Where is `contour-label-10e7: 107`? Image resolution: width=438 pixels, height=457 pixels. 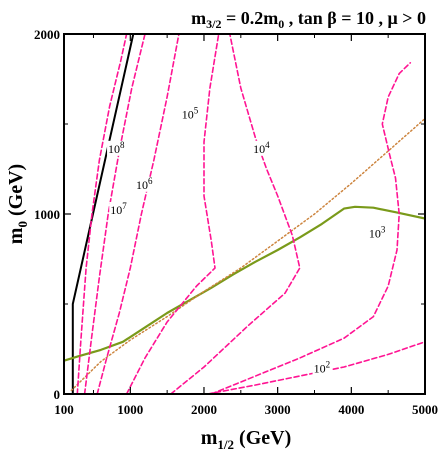 contour-label-10e7: 107 is located at coordinates (119, 209).